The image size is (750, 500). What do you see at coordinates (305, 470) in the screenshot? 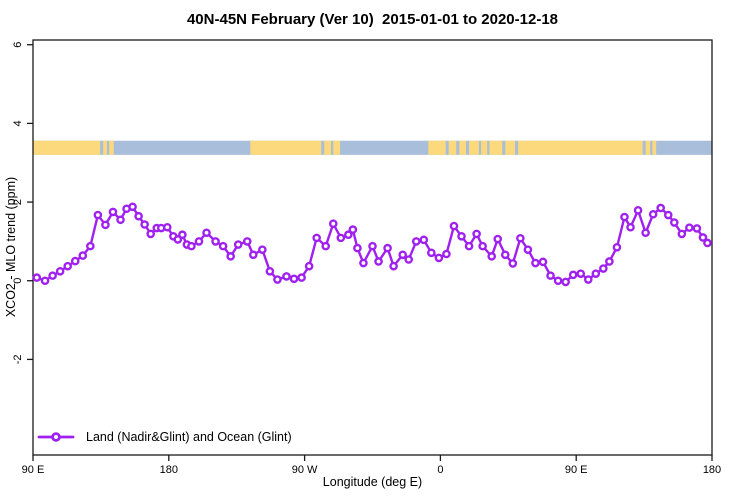
I see `x-tick-label: 90 W` at bounding box center [305, 470].